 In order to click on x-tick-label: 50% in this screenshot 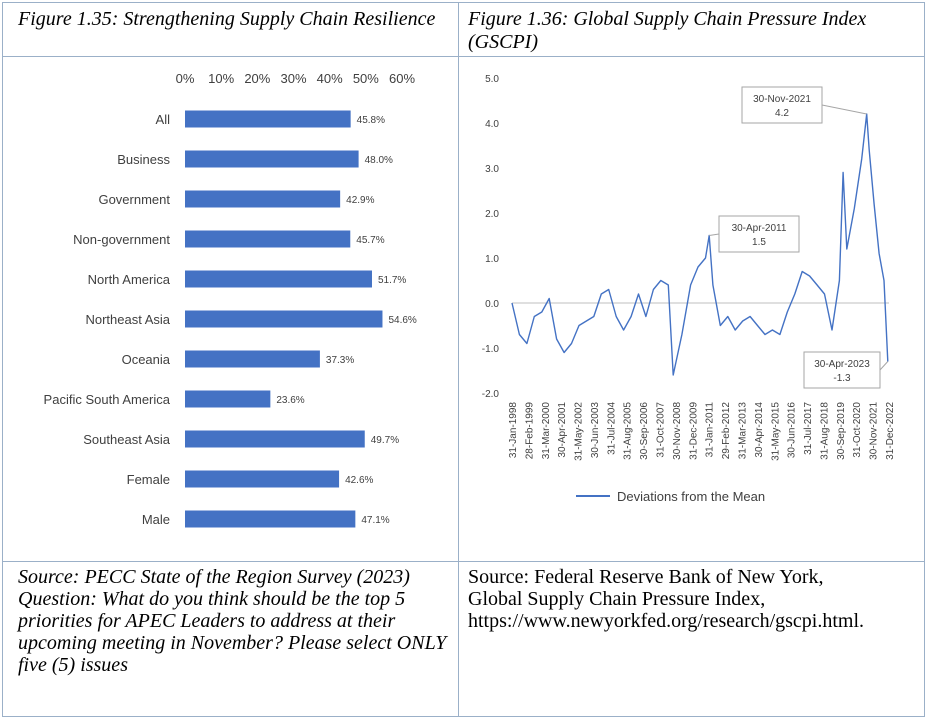, I will do `click(366, 78)`.